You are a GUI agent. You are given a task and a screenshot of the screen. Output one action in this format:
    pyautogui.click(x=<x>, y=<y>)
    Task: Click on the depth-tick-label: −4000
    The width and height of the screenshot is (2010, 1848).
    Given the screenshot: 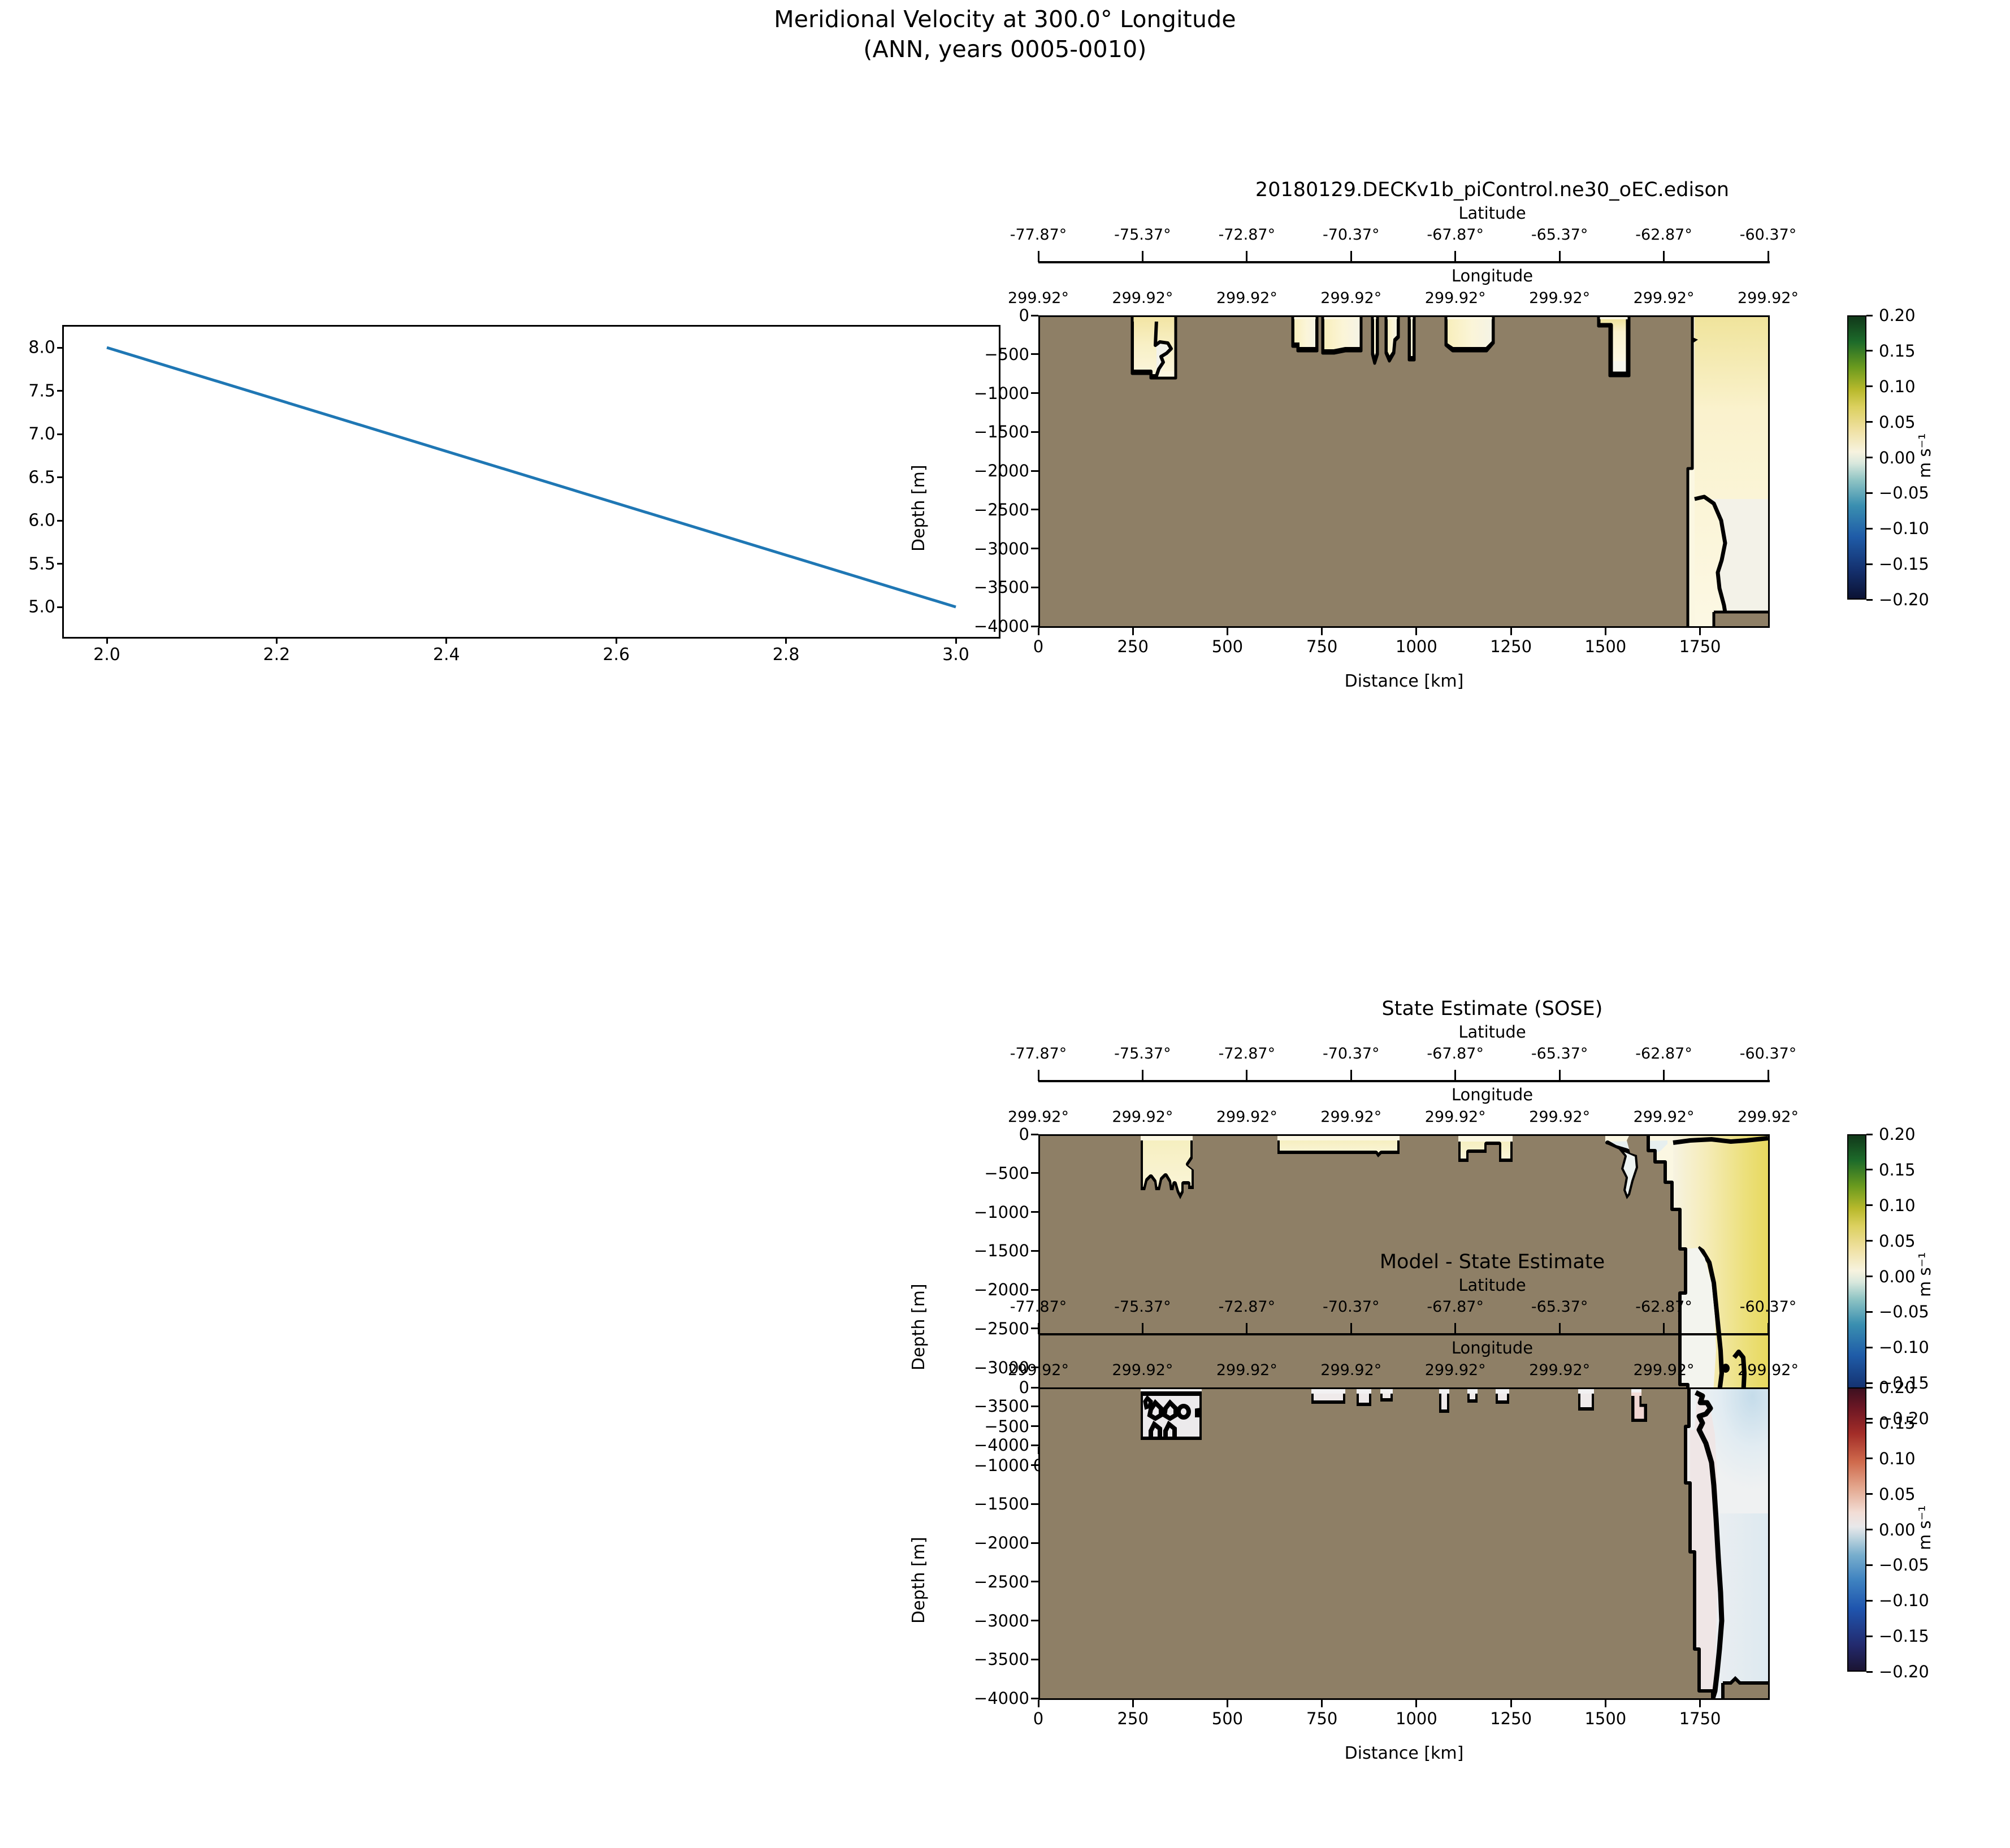 What is the action you would take?
    pyautogui.click(x=1001, y=1698)
    